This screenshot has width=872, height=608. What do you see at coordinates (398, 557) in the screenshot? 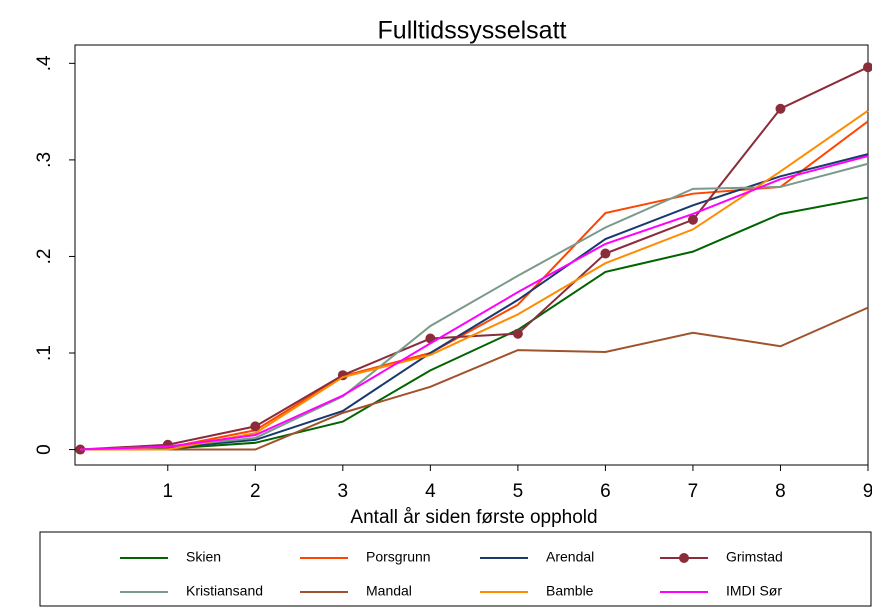
I see `legend-label: Porsgrunn` at bounding box center [398, 557].